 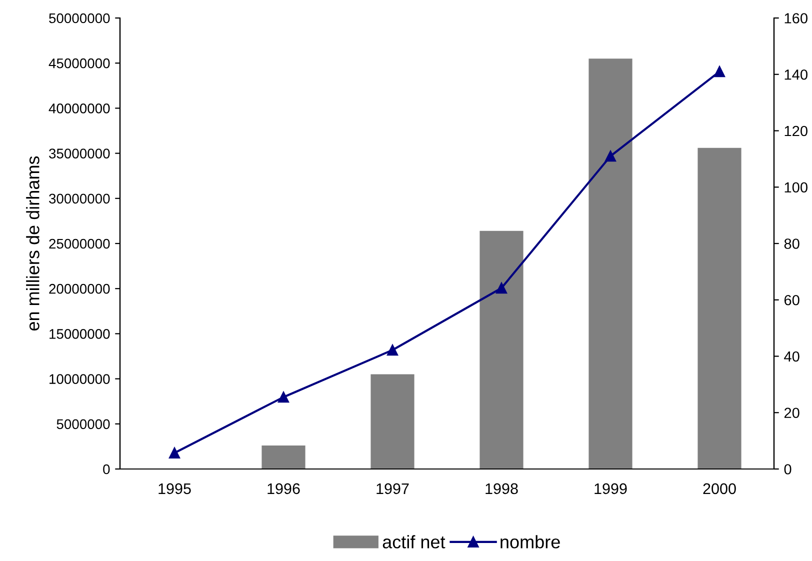 What do you see at coordinates (79, 289) in the screenshot?
I see `y-tick-label: 20000000` at bounding box center [79, 289].